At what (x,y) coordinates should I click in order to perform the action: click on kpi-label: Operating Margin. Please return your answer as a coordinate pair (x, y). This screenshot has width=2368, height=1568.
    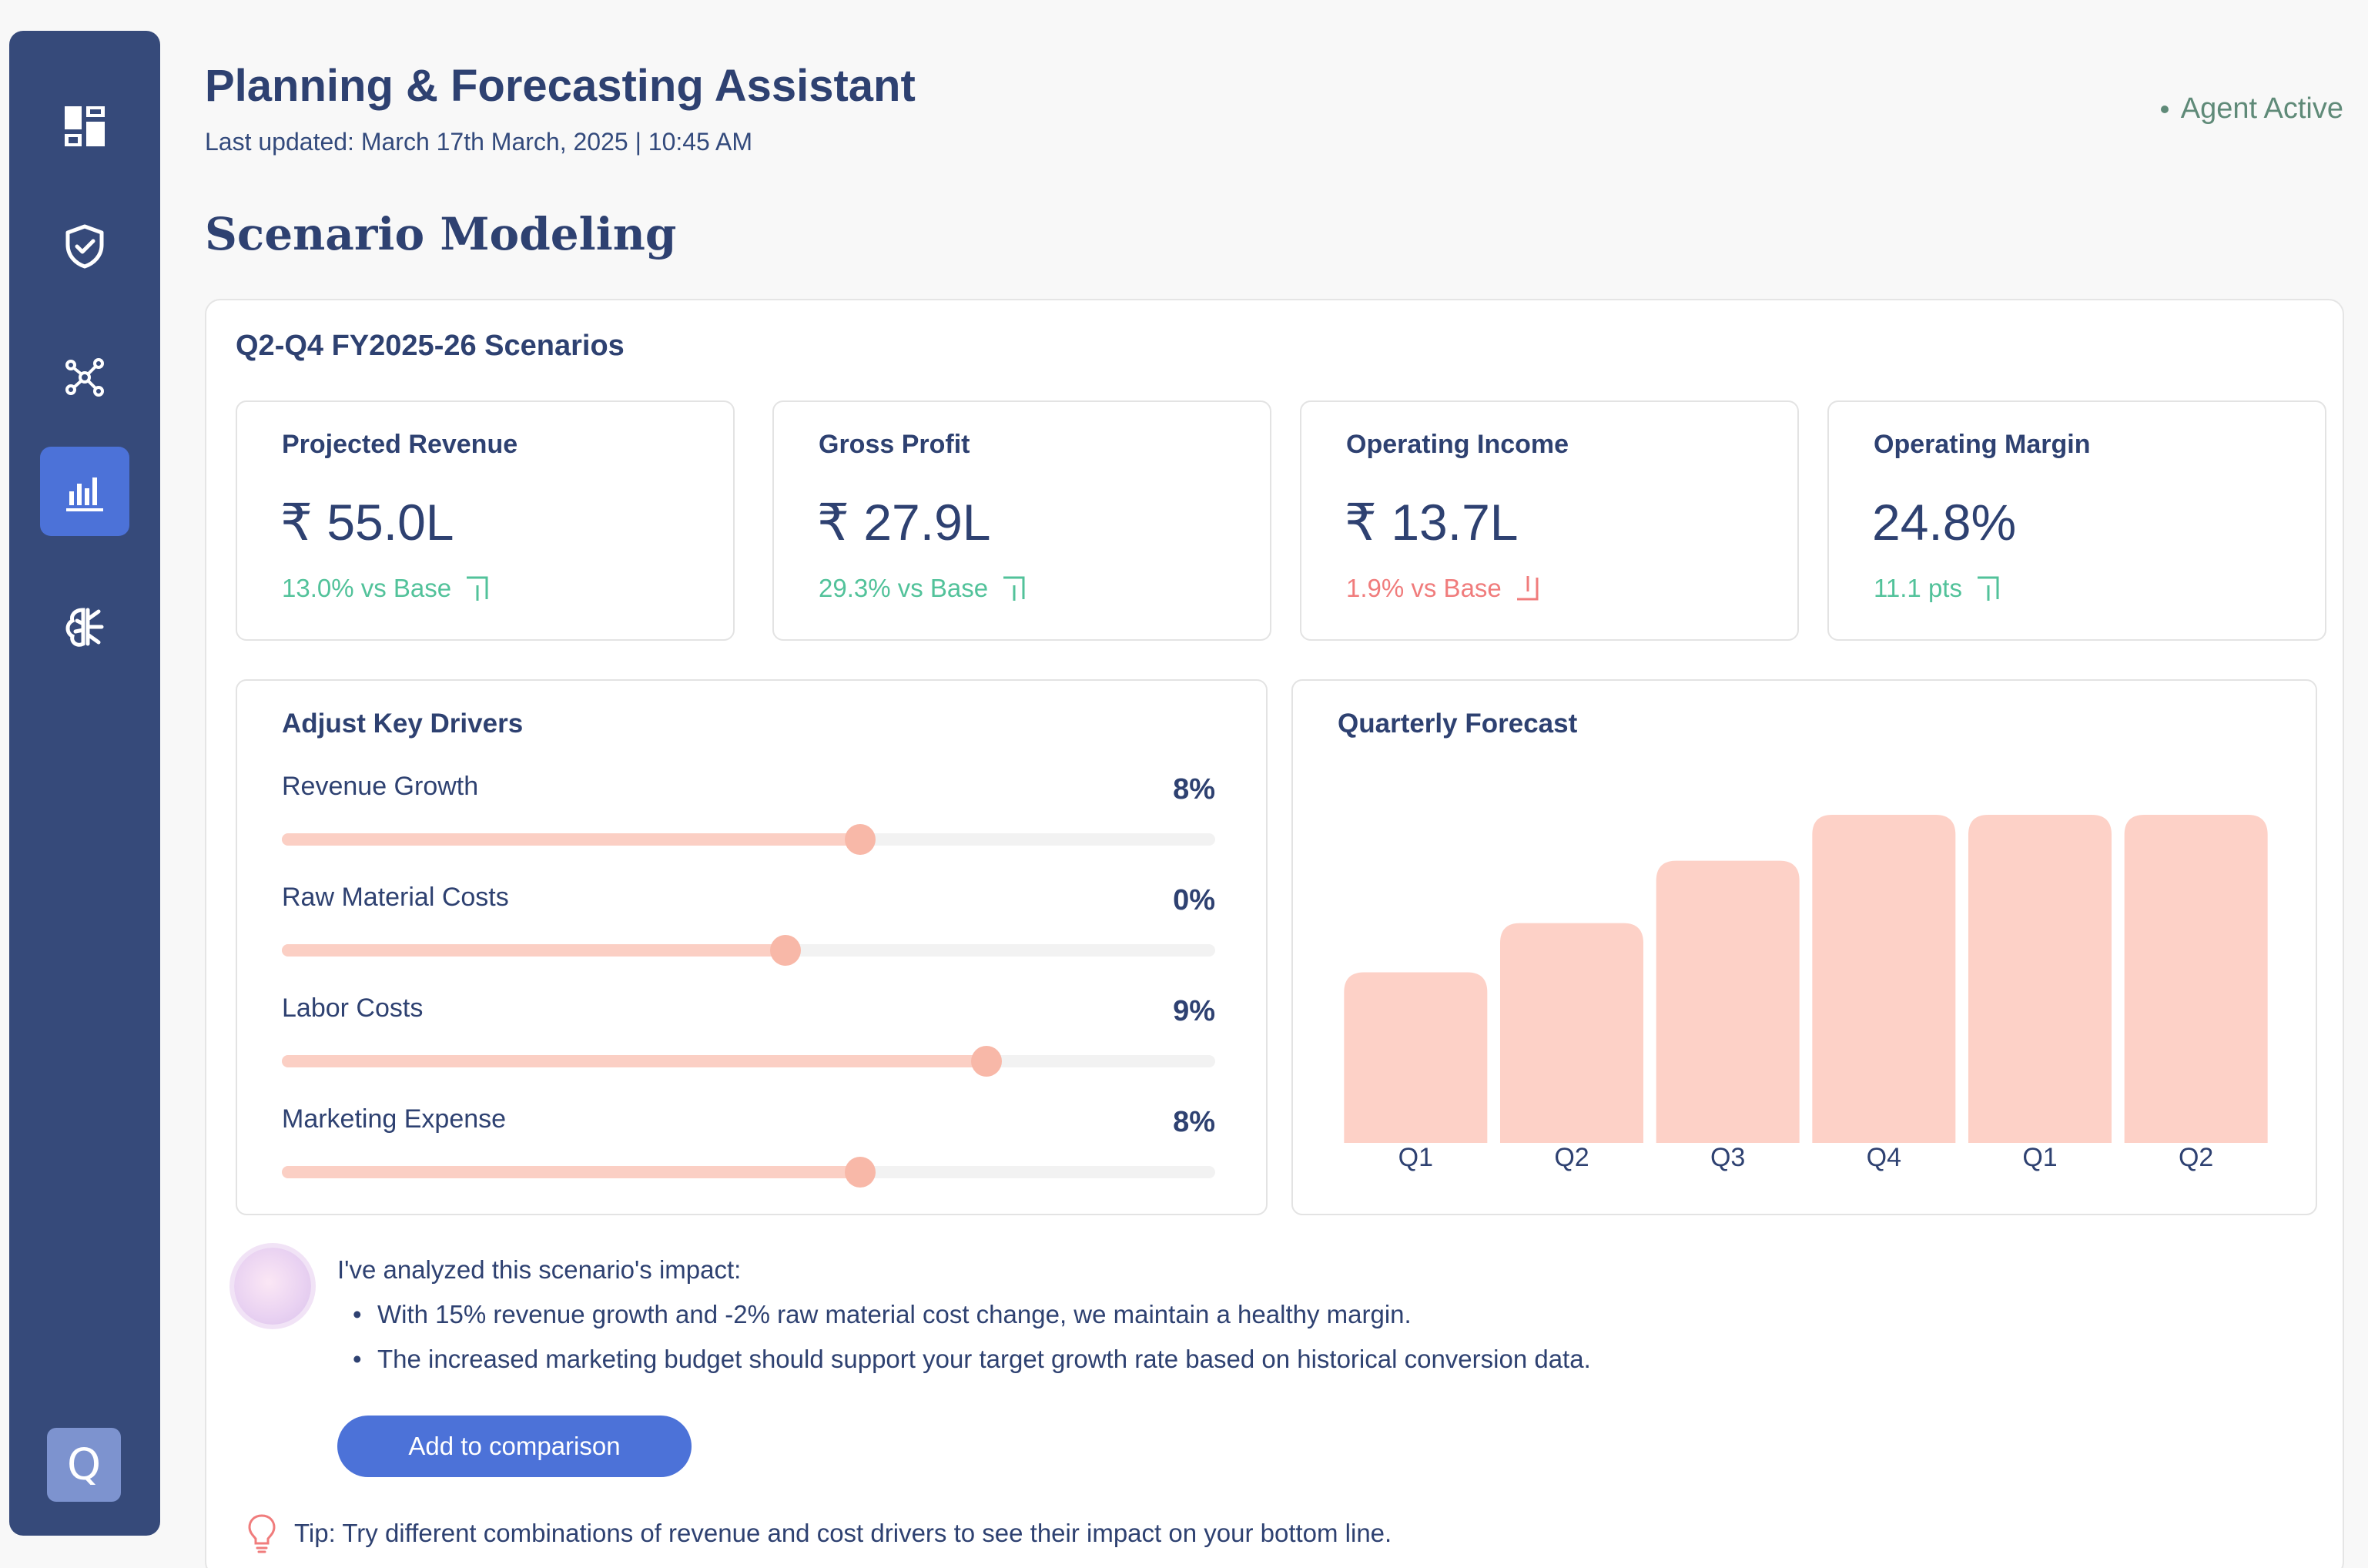
    Looking at the image, I should click on (1982, 445).